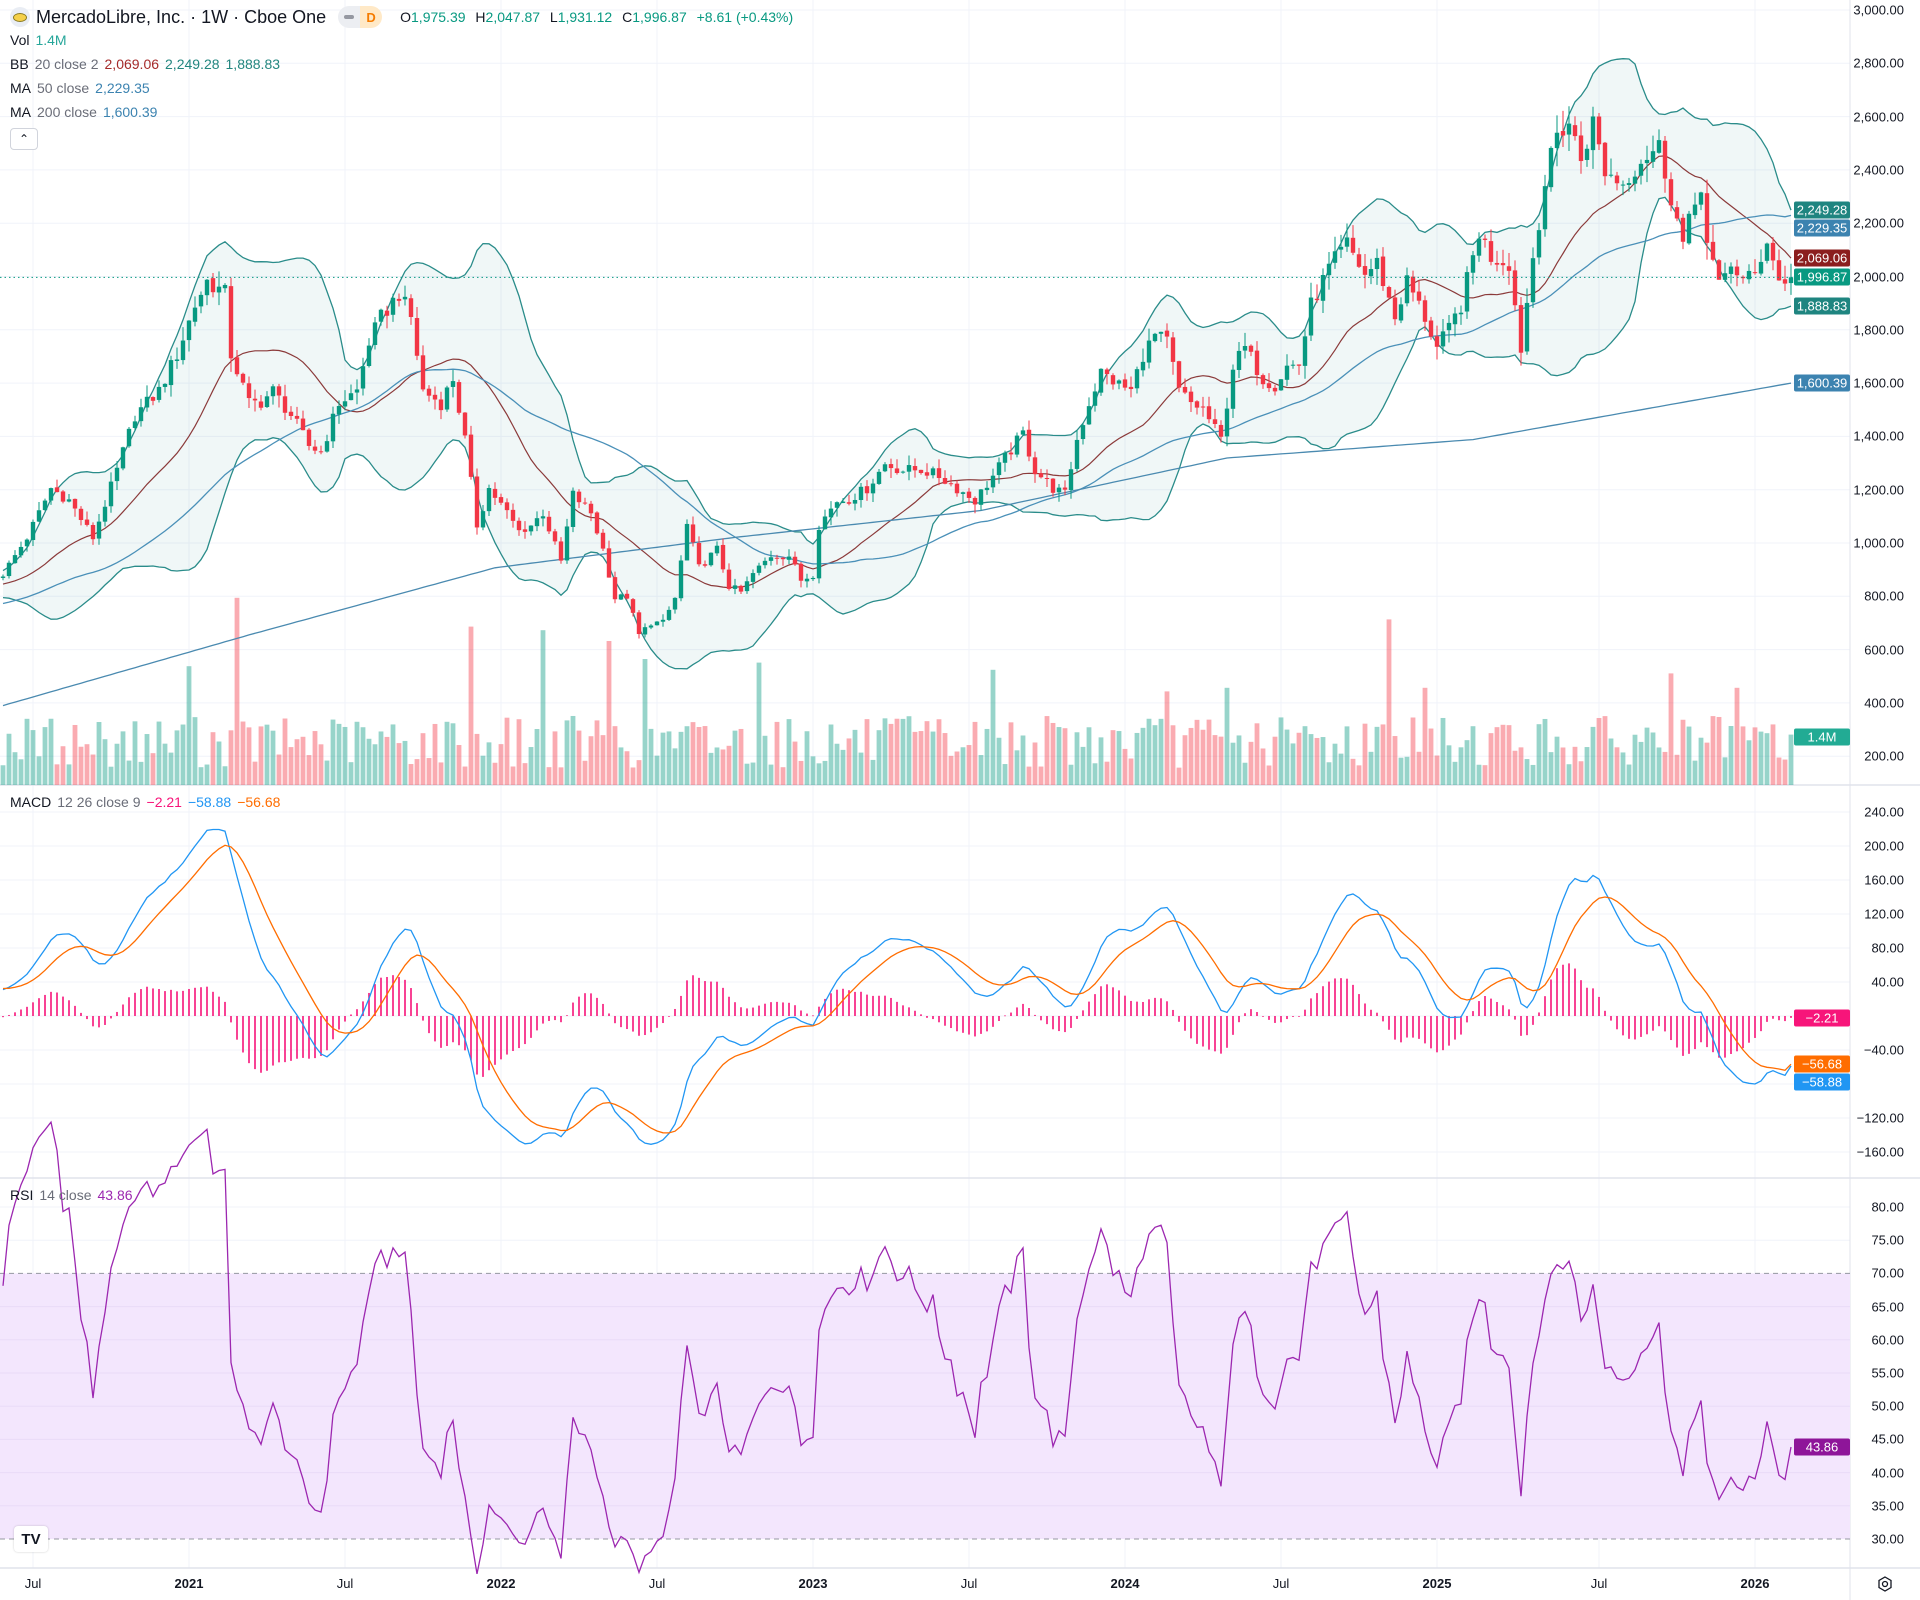 The image size is (1920, 1600). Describe the element at coordinates (345, 1583) in the screenshot. I see `time-axis-label: Jul` at that location.